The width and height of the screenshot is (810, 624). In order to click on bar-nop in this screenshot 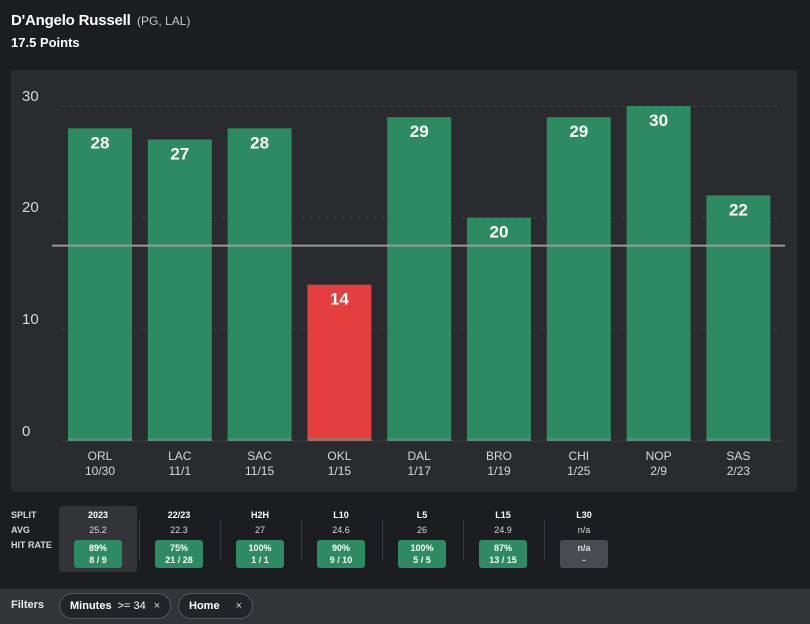, I will do `click(658, 273)`.